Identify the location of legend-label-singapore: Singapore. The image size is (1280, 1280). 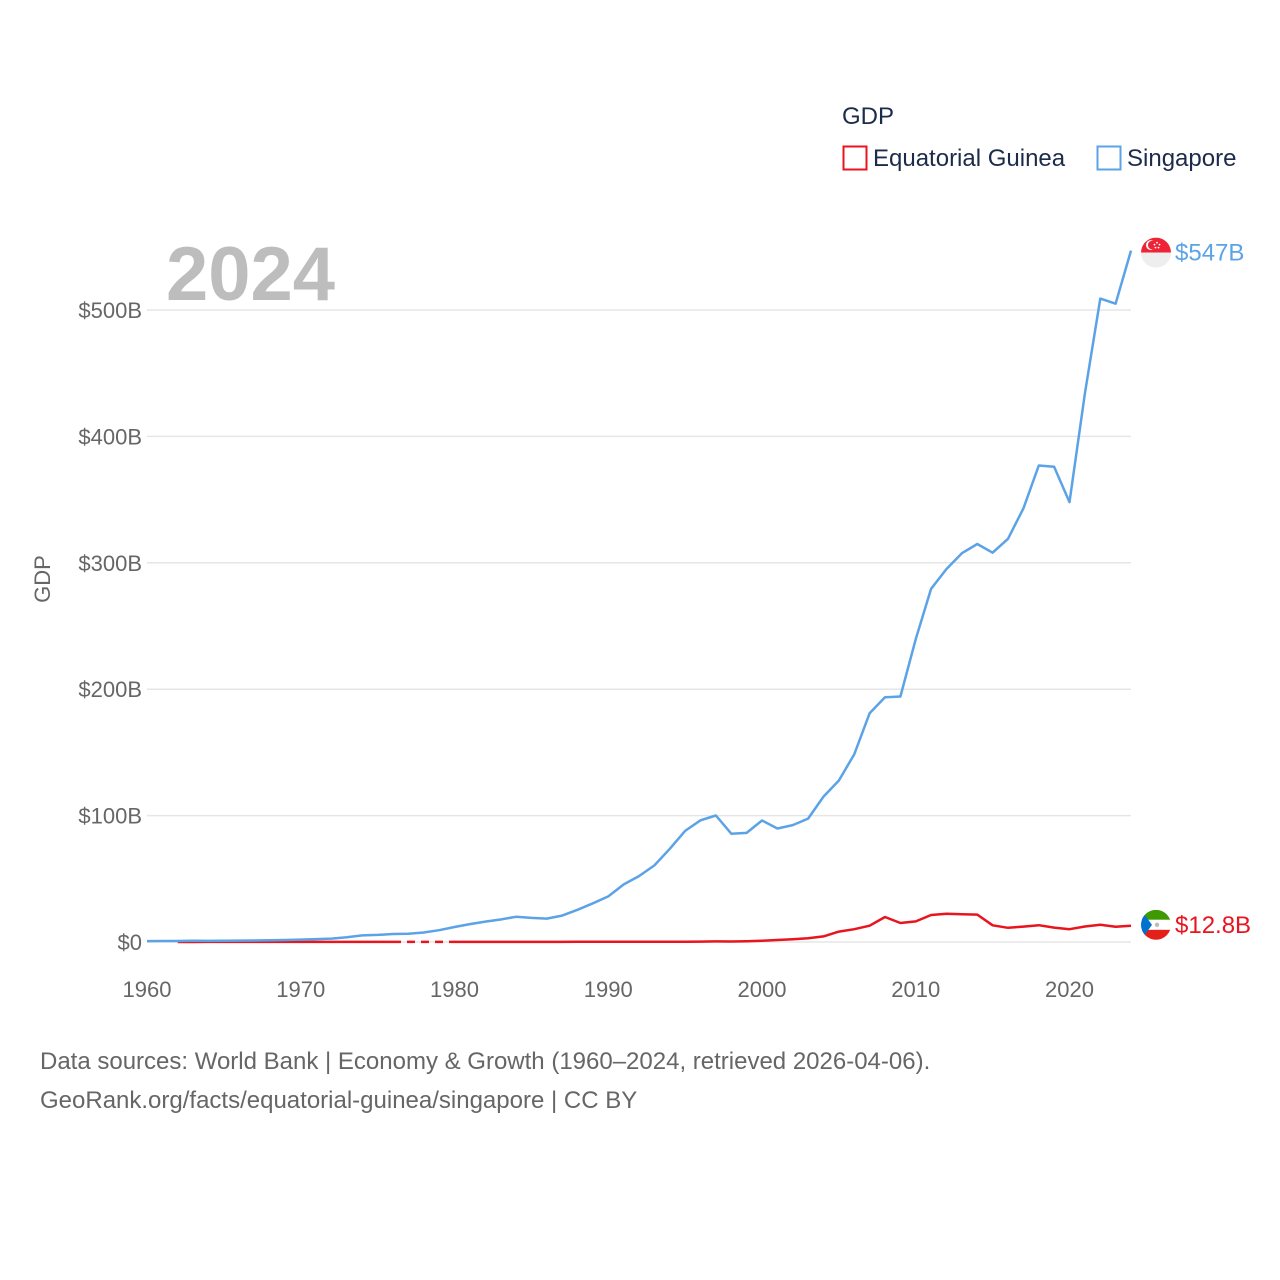
(1181, 158).